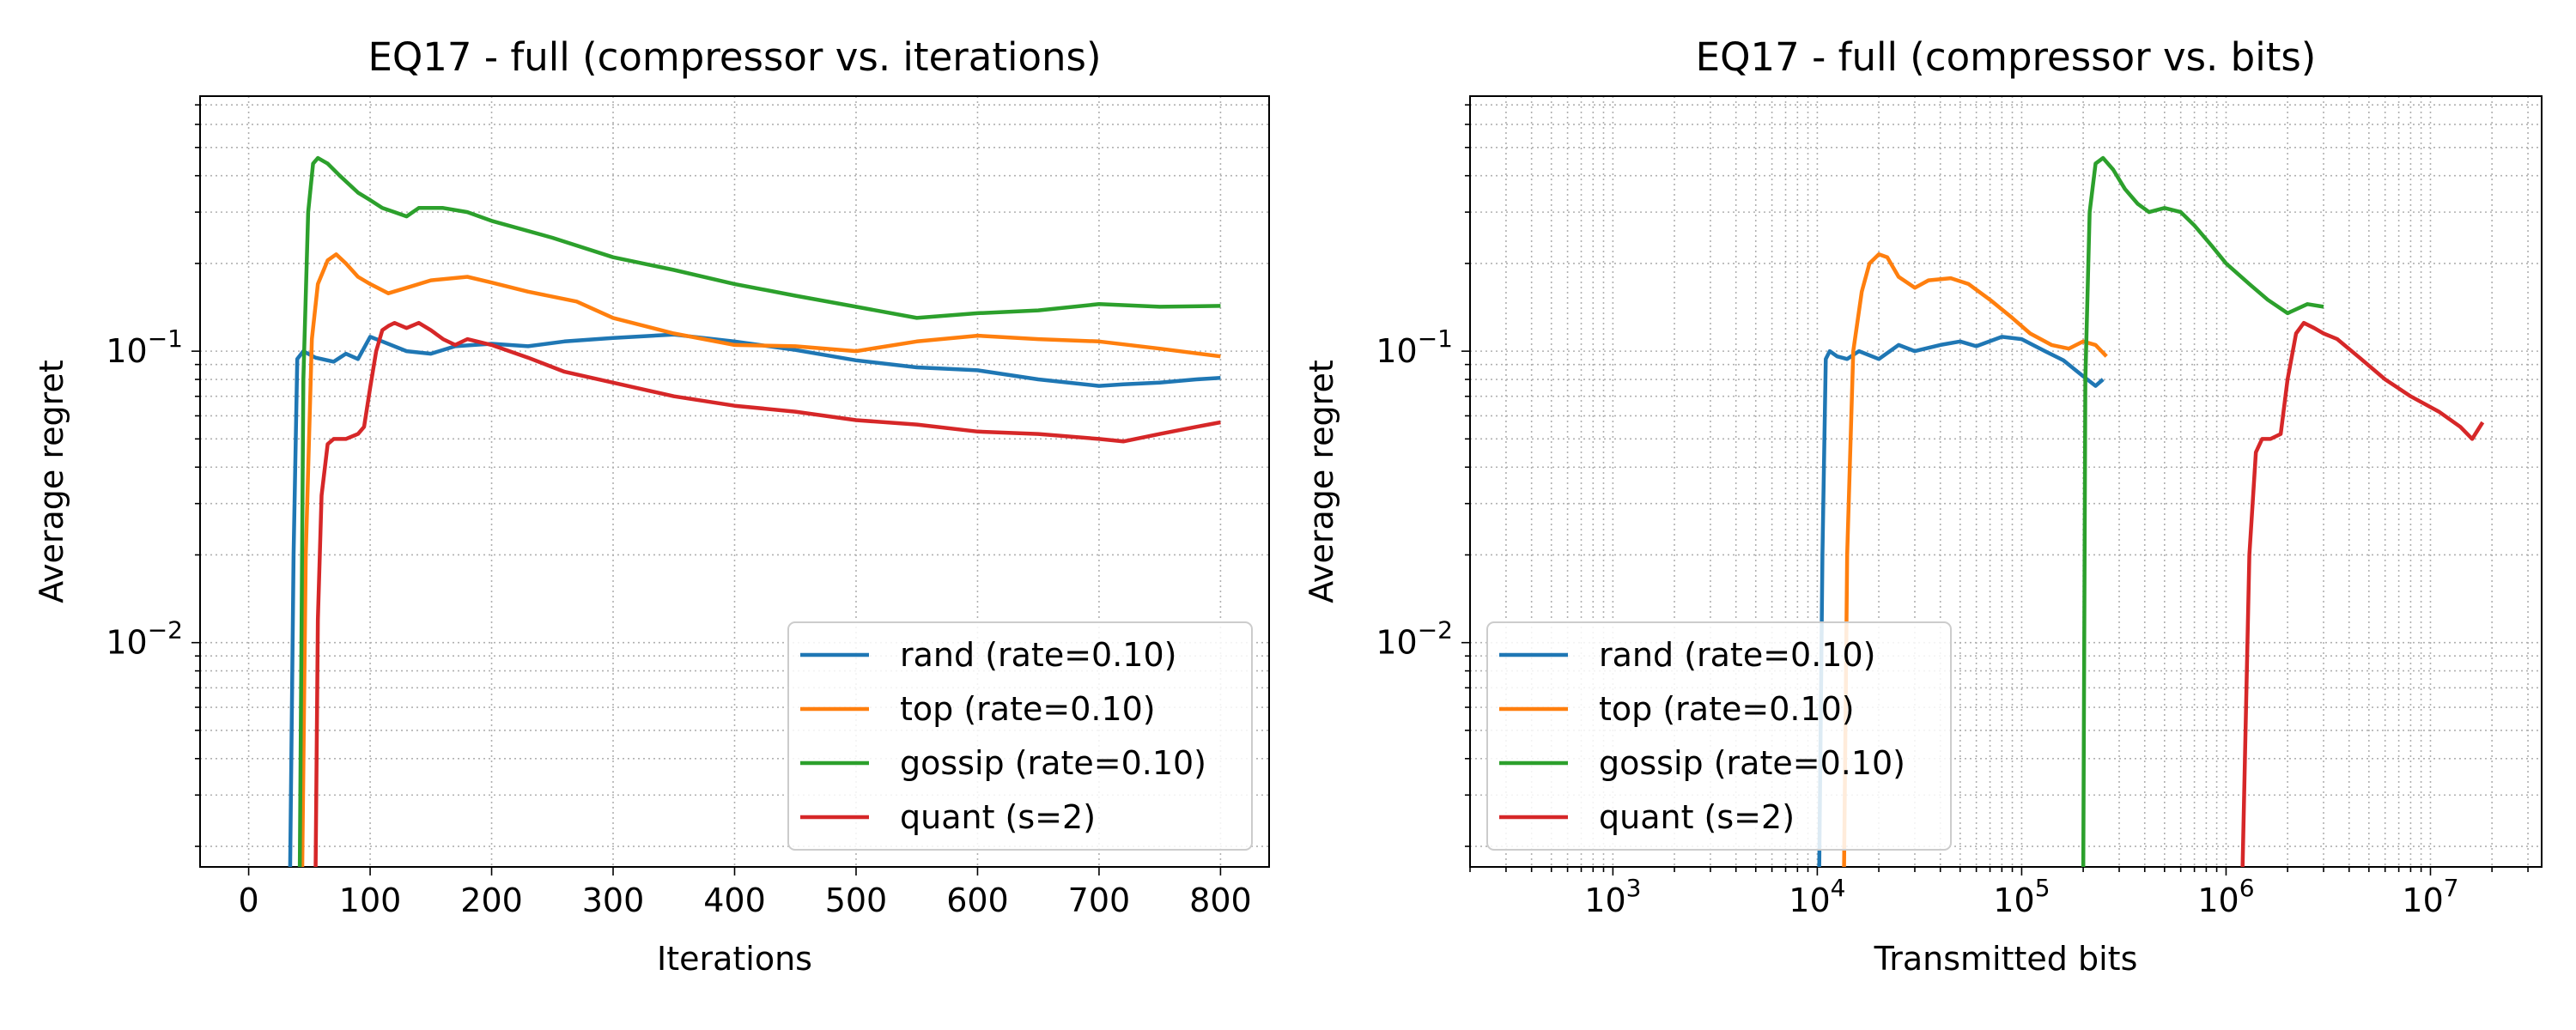 The width and height of the screenshot is (2576, 1030). What do you see at coordinates (2006, 959) in the screenshot?
I see `x-axis-label: Transmitted bits` at bounding box center [2006, 959].